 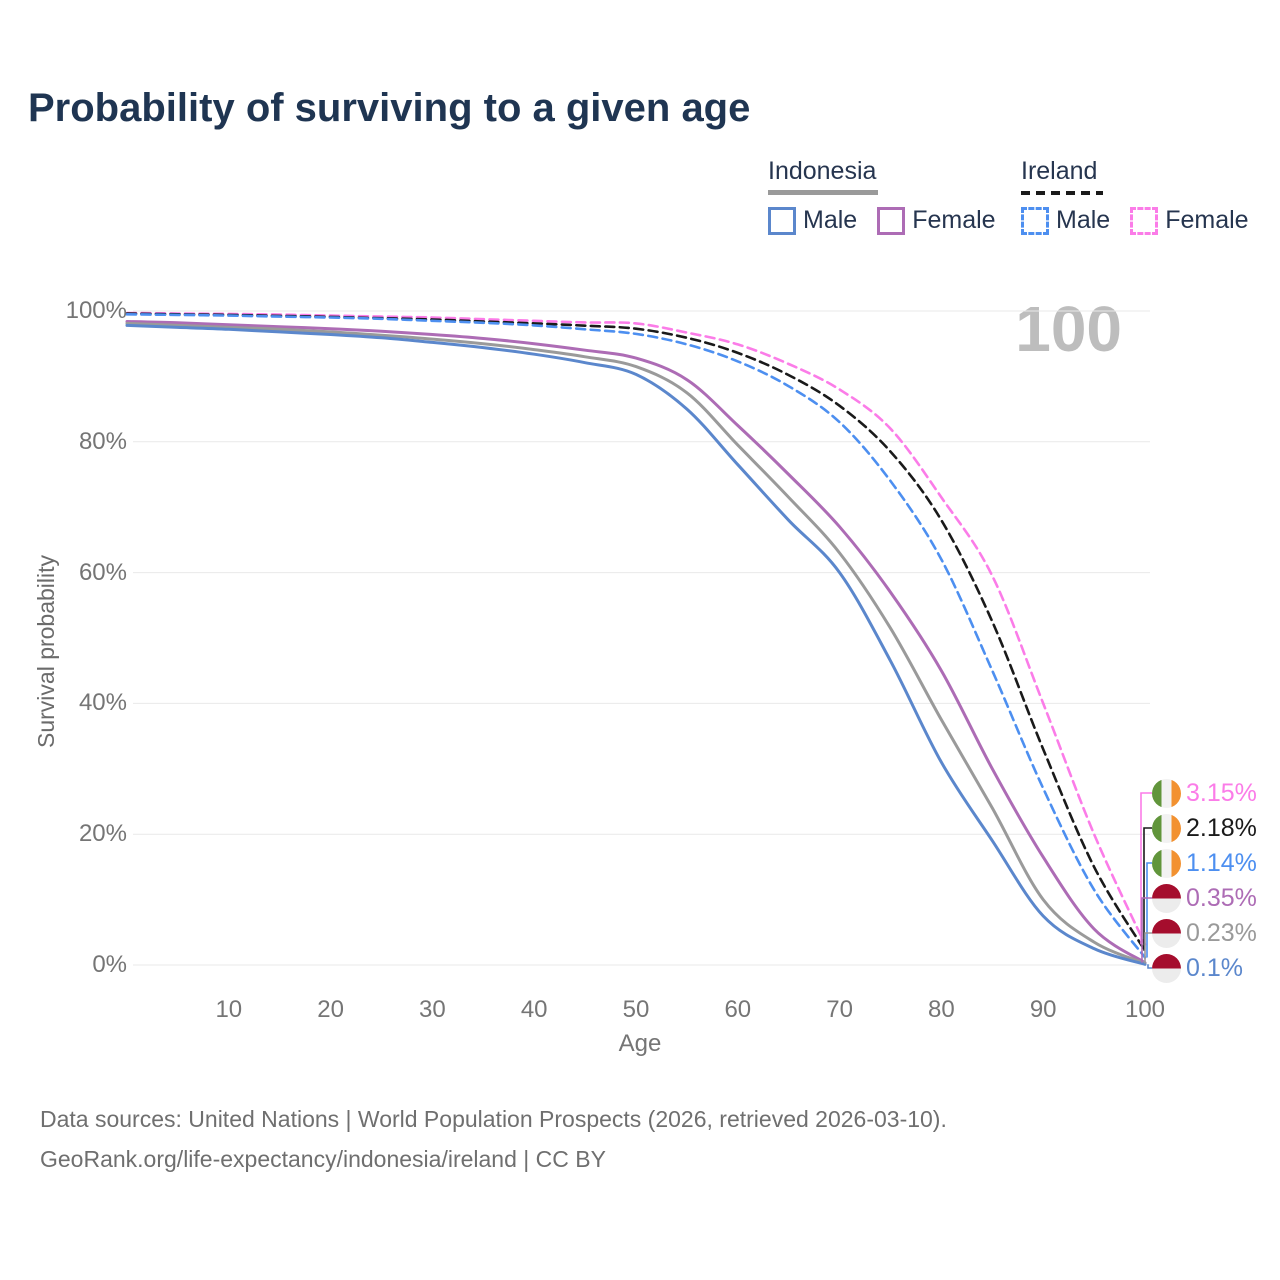 What do you see at coordinates (1035, 220) in the screenshot?
I see `ireland-male-swatch-icon` at bounding box center [1035, 220].